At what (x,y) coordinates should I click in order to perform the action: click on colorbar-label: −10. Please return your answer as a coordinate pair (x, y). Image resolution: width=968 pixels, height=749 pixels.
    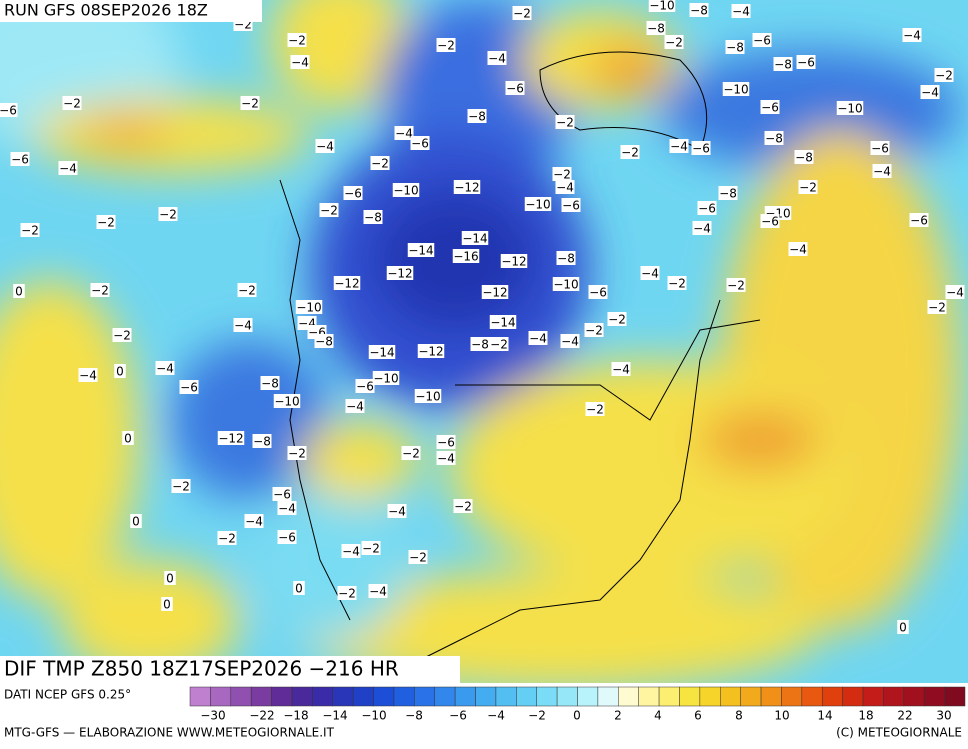
    Looking at the image, I should click on (373, 716).